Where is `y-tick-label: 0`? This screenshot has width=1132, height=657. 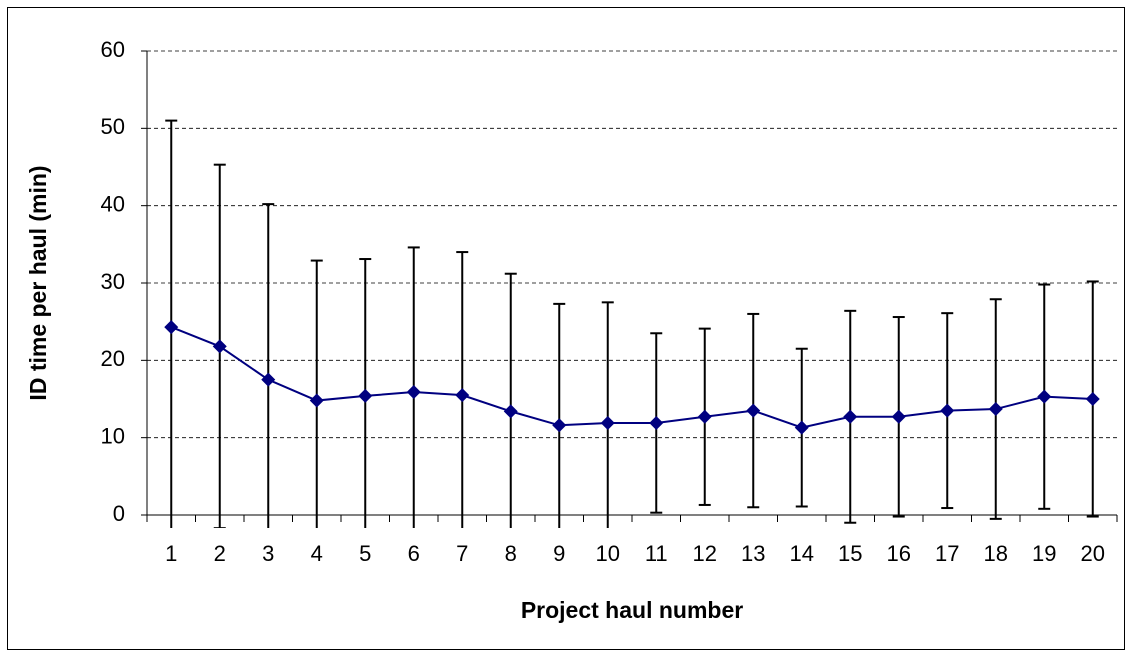
y-tick-label: 0 is located at coordinates (119, 513).